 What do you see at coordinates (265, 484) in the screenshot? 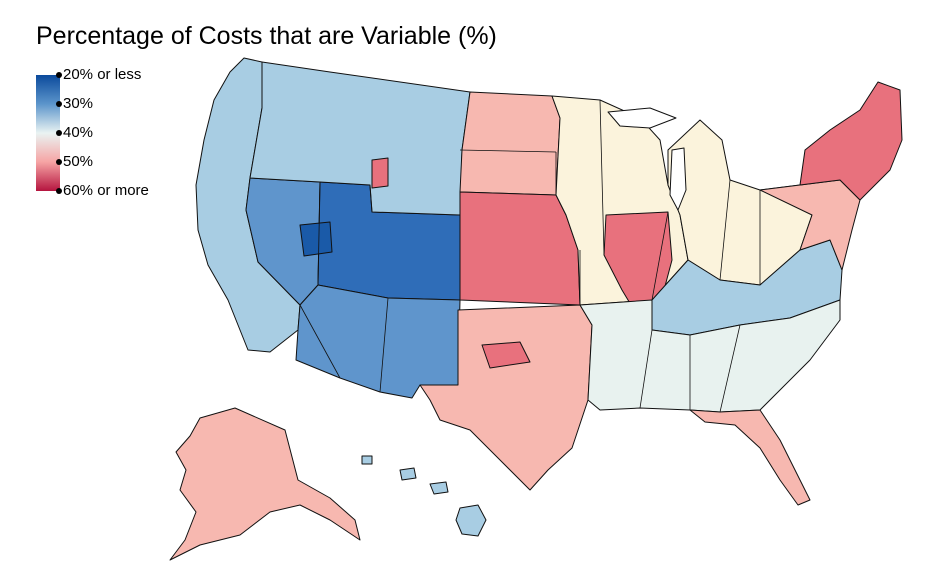
I see `region-alaska` at bounding box center [265, 484].